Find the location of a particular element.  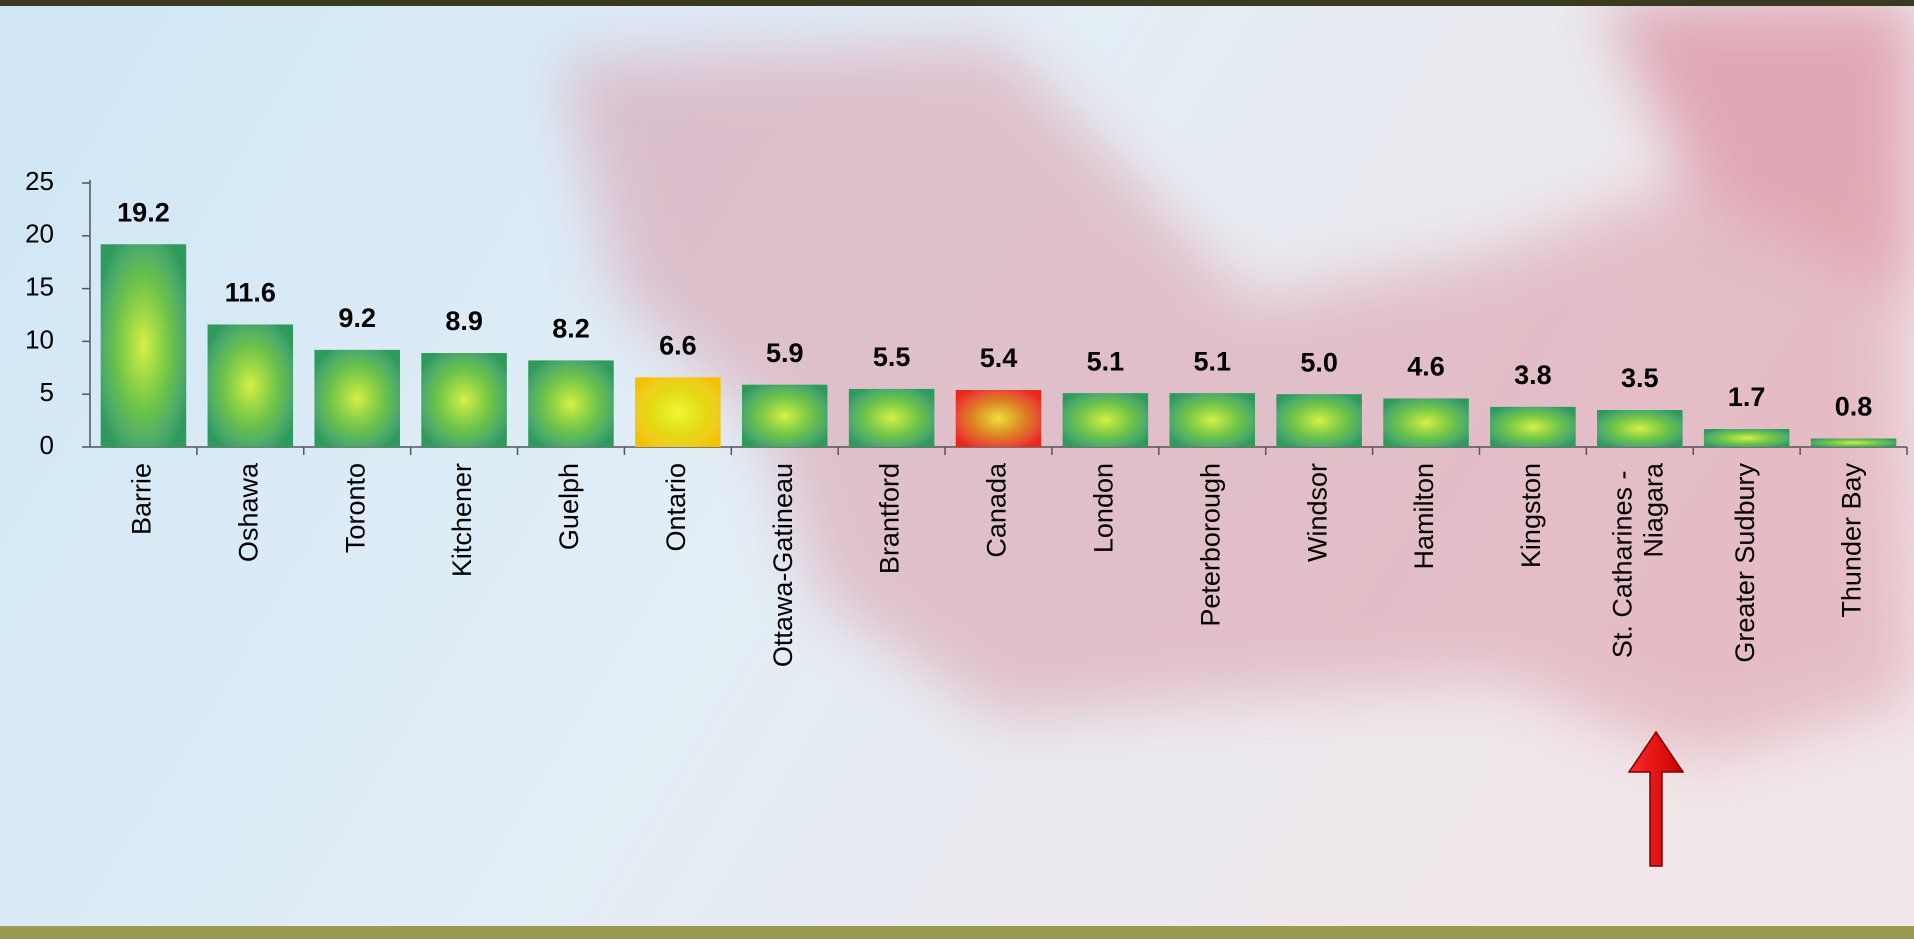

value-label: 4.6 is located at coordinates (1426, 367).